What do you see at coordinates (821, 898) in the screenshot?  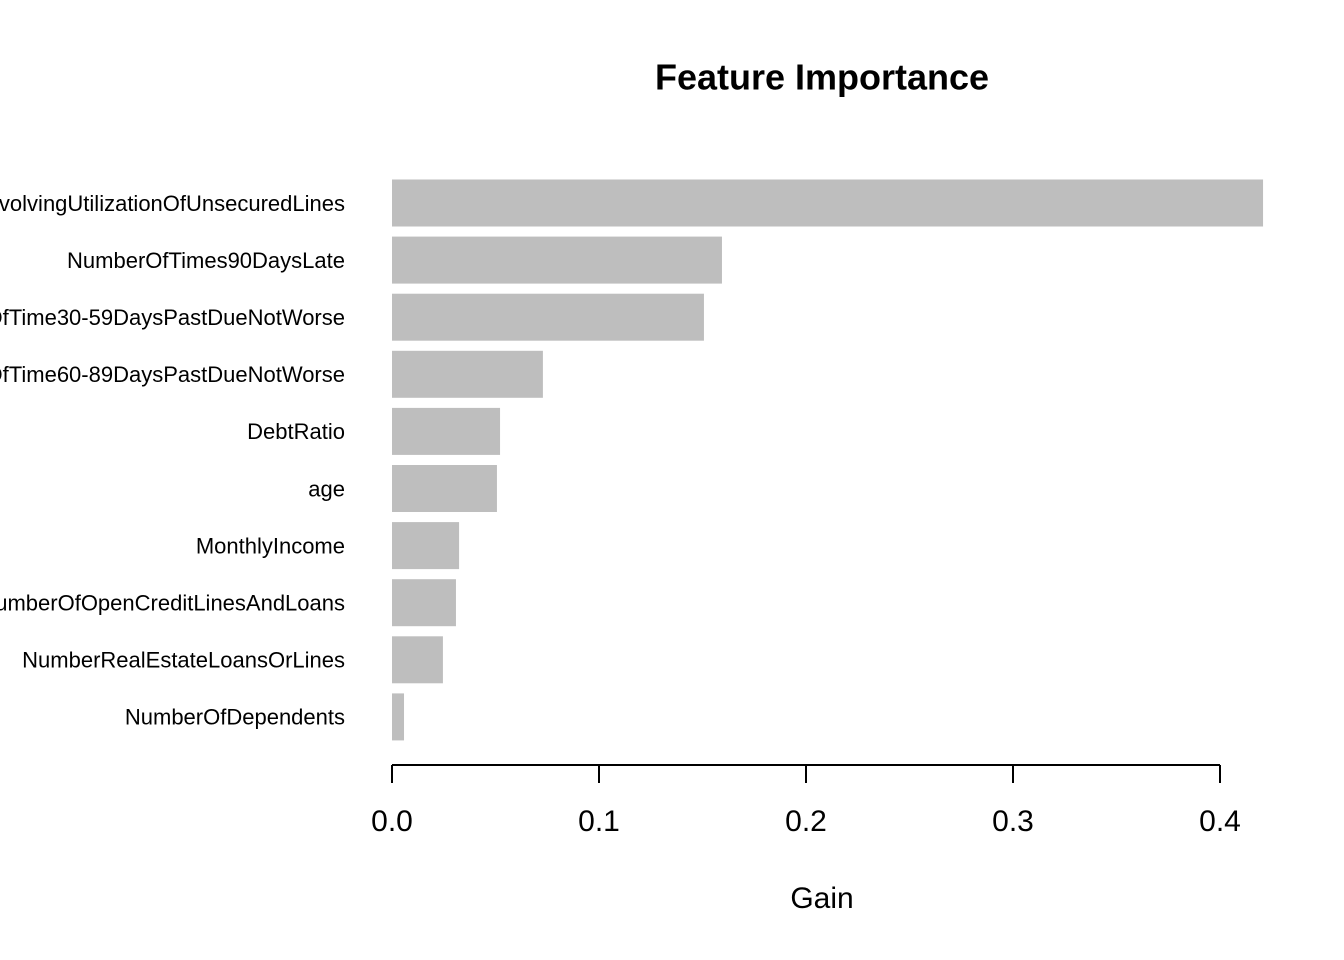 I see `x-axis-label: Gain` at bounding box center [821, 898].